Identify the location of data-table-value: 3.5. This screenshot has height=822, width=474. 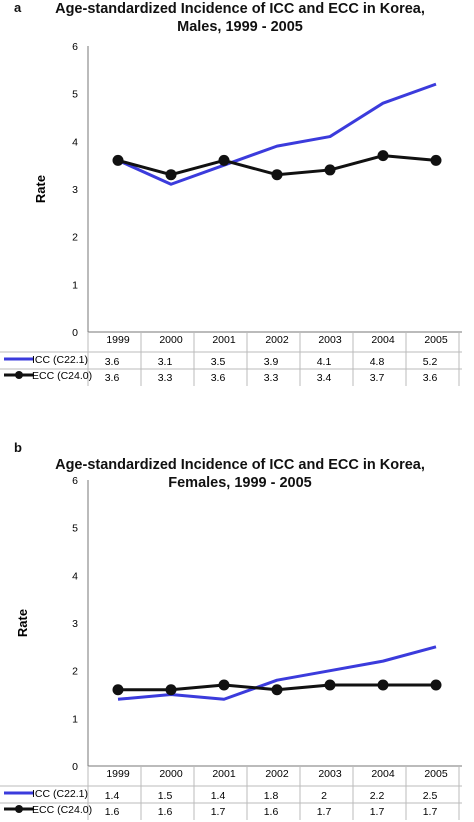
(218, 362).